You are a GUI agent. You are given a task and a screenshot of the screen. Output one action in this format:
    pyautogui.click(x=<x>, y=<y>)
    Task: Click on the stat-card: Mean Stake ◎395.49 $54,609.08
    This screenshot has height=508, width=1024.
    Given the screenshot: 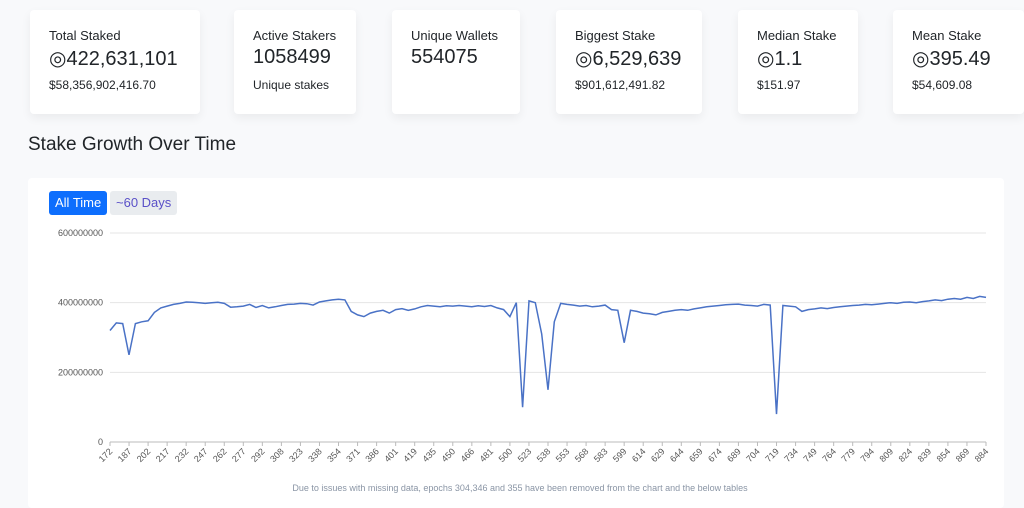 What is the action you would take?
    pyautogui.click(x=958, y=62)
    